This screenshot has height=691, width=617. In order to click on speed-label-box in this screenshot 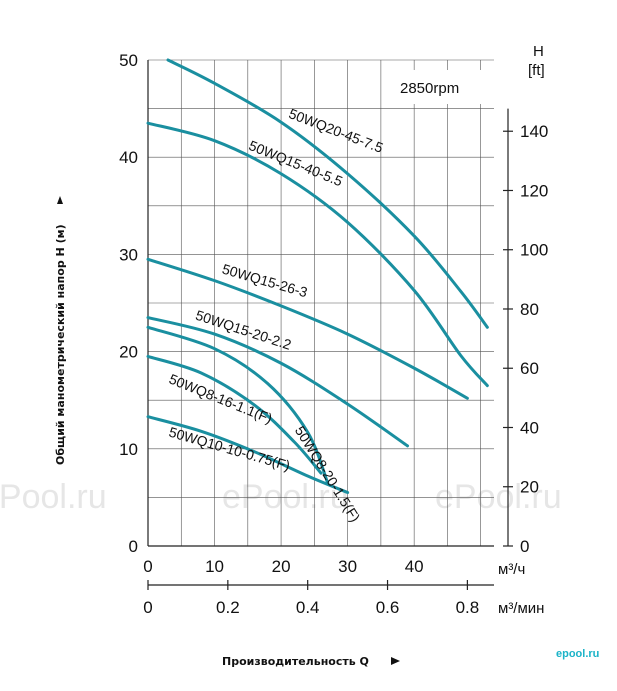, I will do `click(437, 87)`.